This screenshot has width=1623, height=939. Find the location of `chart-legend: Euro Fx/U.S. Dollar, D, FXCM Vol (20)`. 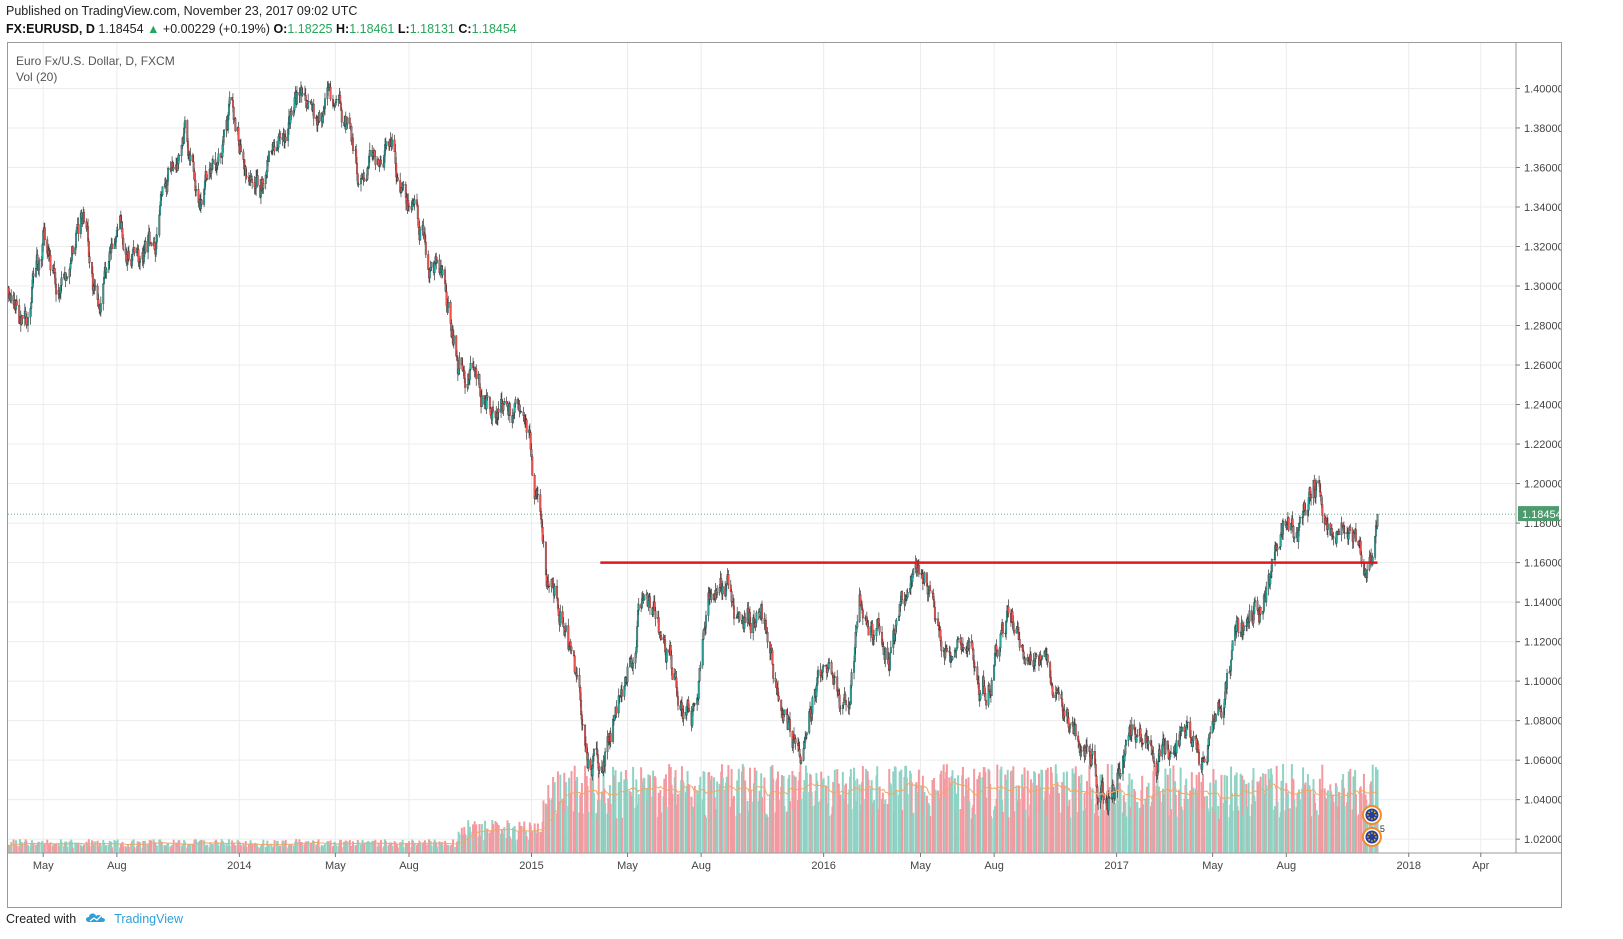

chart-legend: Euro Fx/U.S. Dollar, D, FXCM Vol (20) is located at coordinates (95, 69).